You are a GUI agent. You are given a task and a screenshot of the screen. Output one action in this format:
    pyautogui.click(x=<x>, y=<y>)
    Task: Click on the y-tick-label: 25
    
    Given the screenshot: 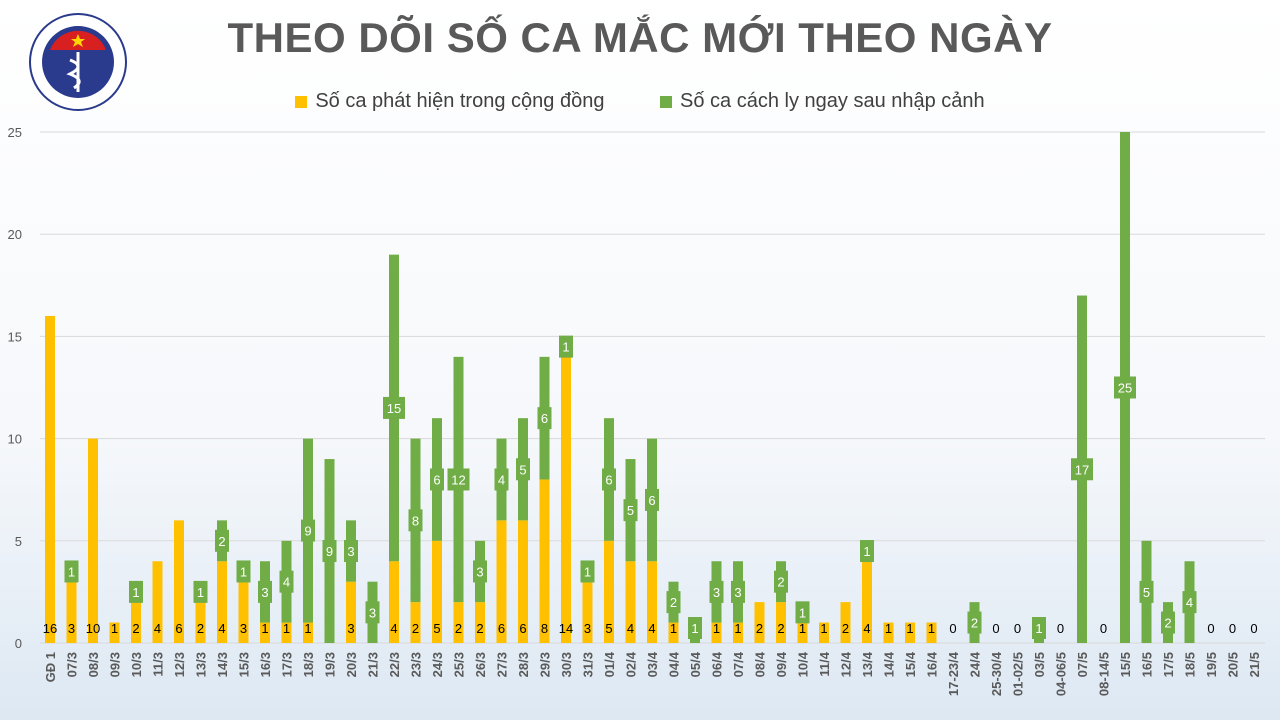 What is the action you would take?
    pyautogui.click(x=15, y=132)
    